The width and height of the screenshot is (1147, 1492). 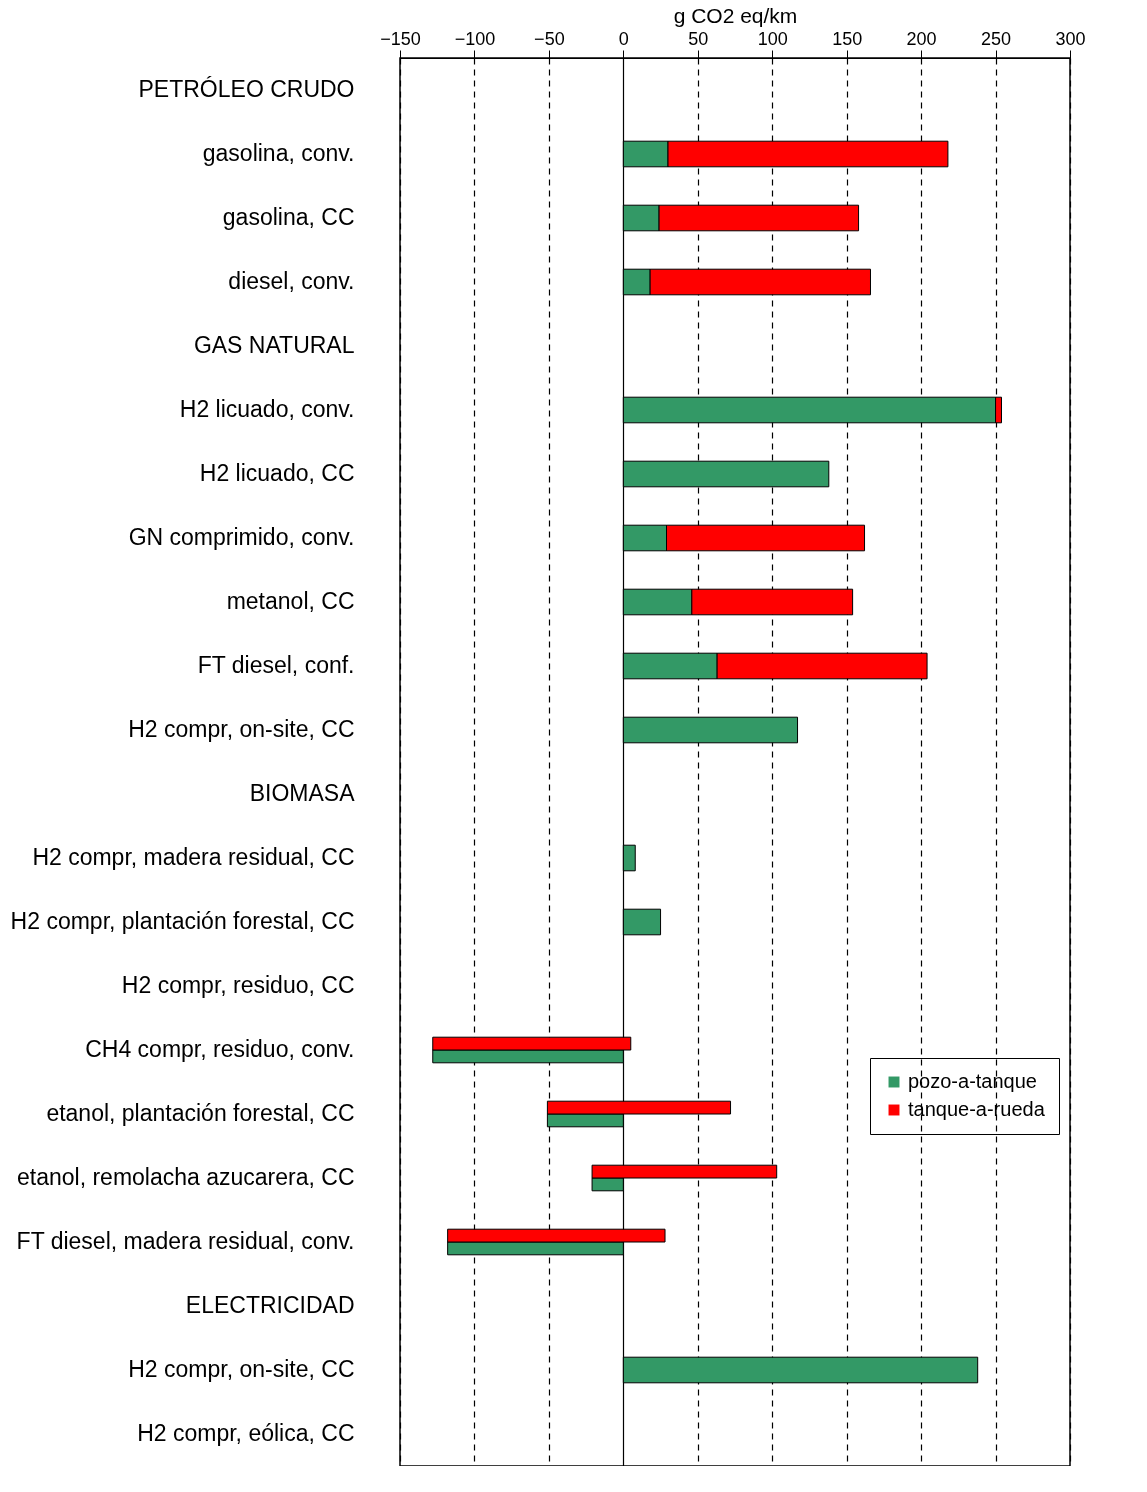 I want to click on y-tick-label: ELECTRICIDAD, so click(x=270, y=1305).